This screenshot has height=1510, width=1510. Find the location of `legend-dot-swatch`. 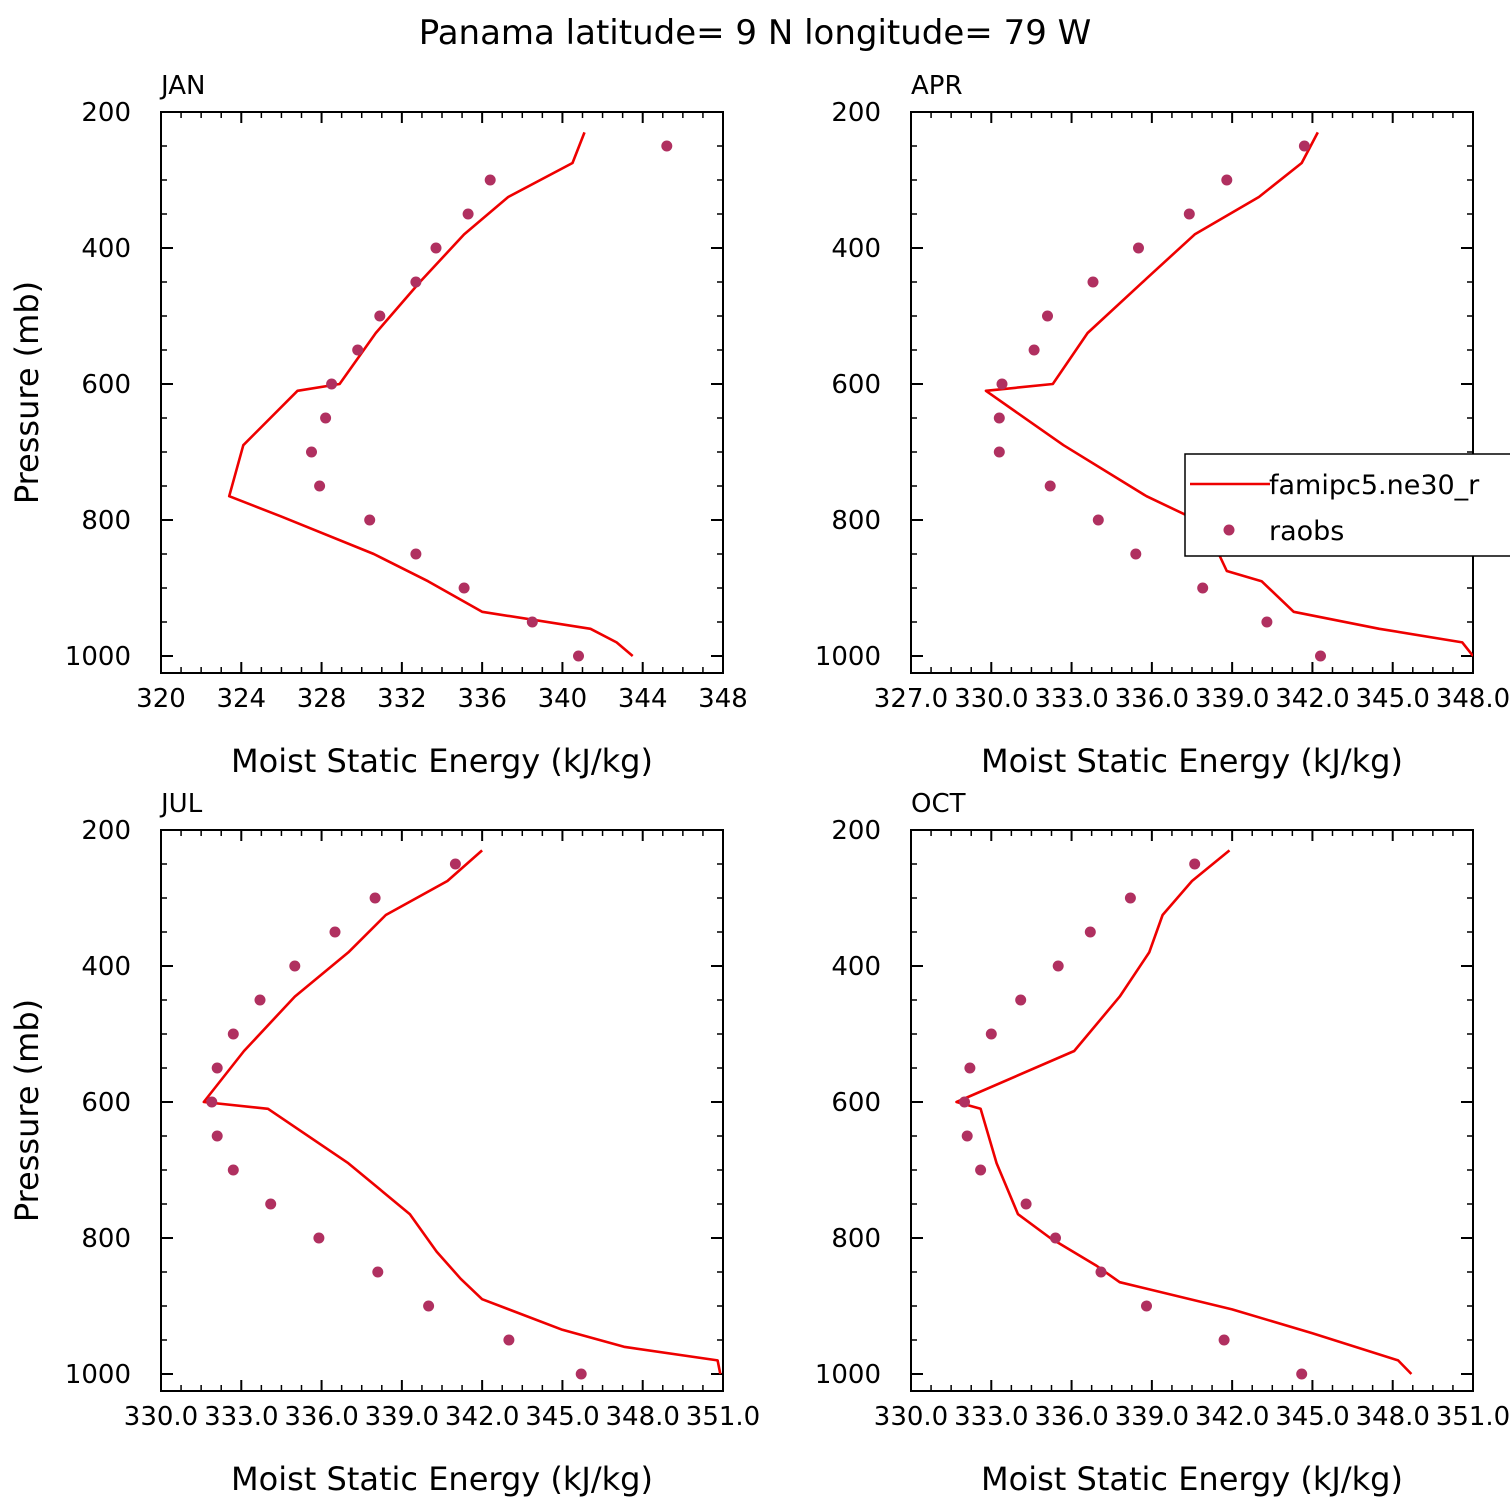

legend-dot-swatch is located at coordinates (1229, 530).